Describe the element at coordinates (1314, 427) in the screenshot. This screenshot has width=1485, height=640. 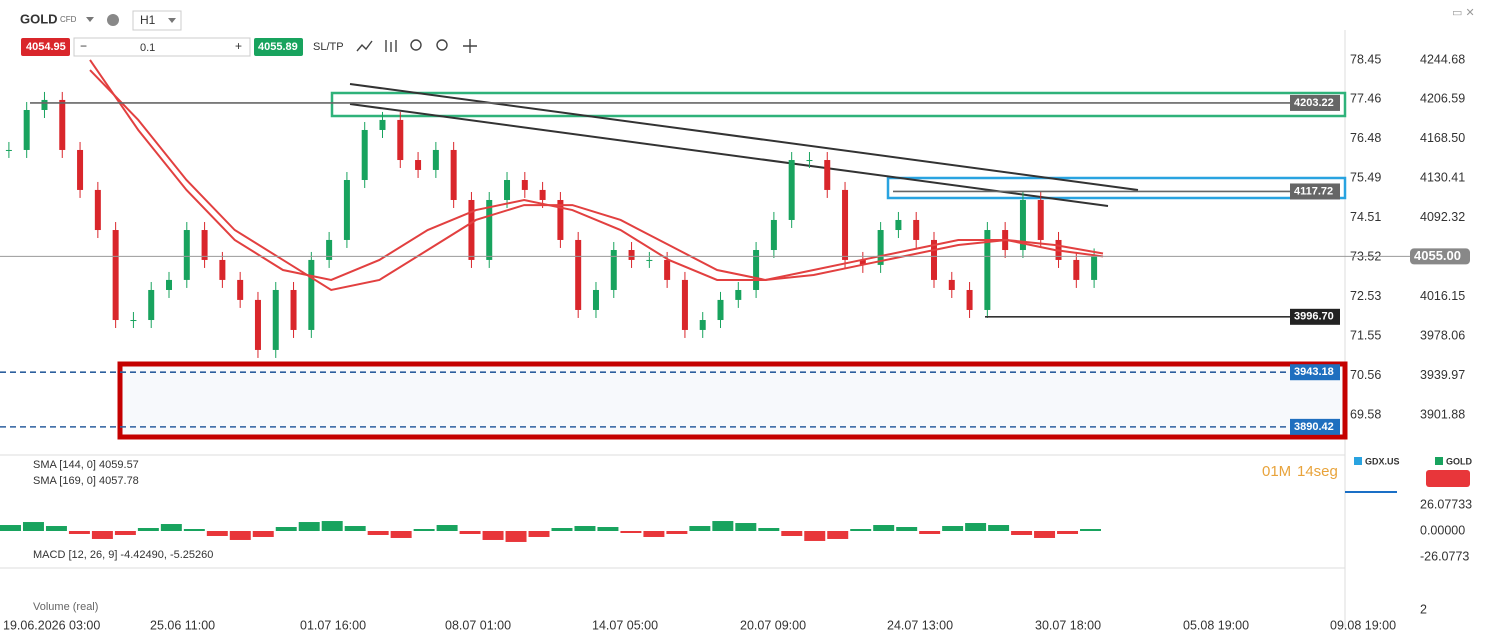
I see `level-label: 3890.42` at that location.